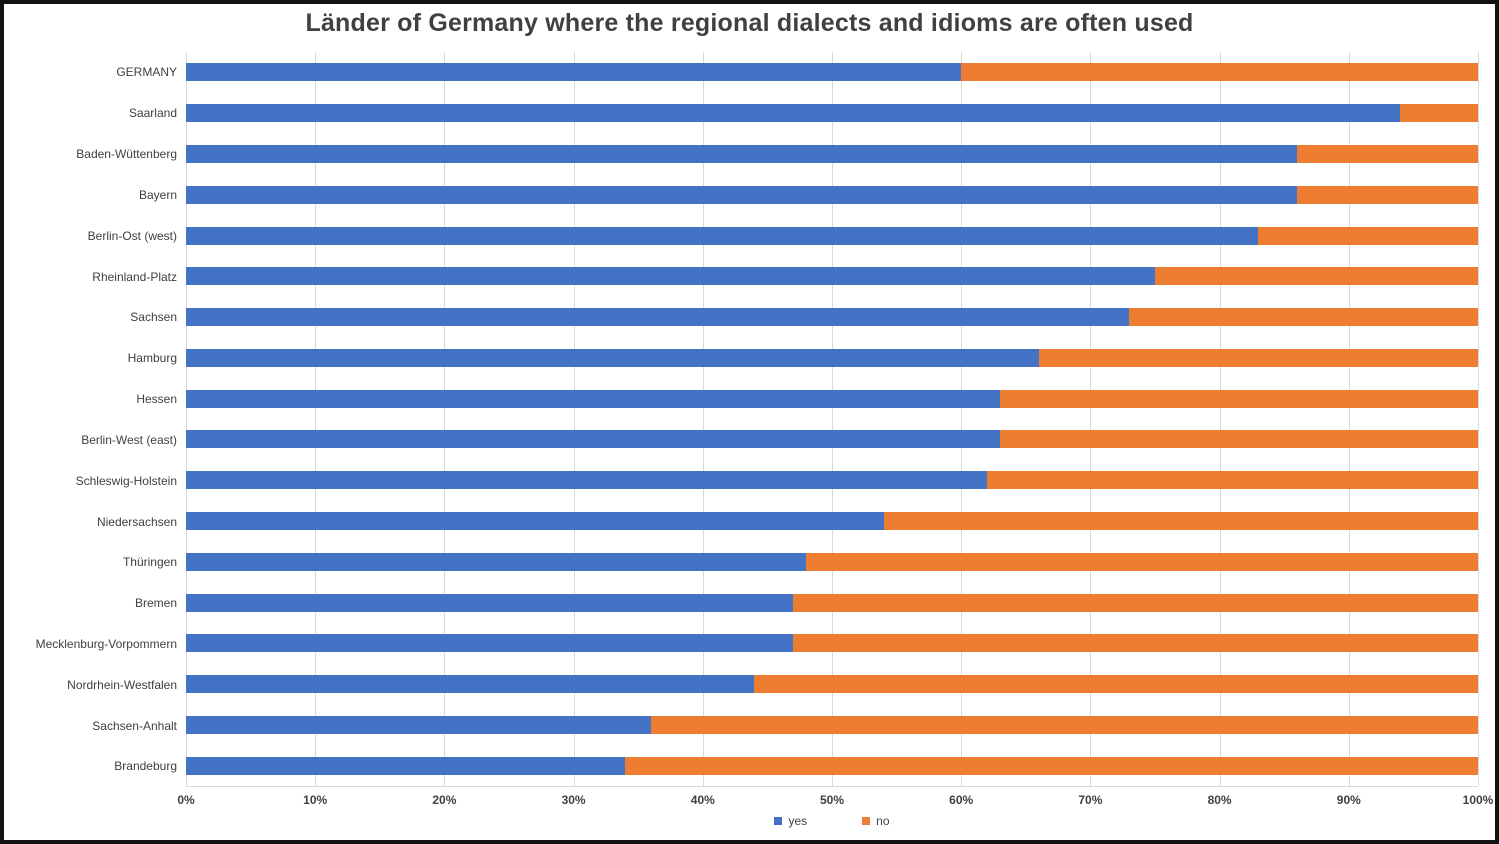  What do you see at coordinates (315, 800) in the screenshot?
I see `x-tick-label: 10%` at bounding box center [315, 800].